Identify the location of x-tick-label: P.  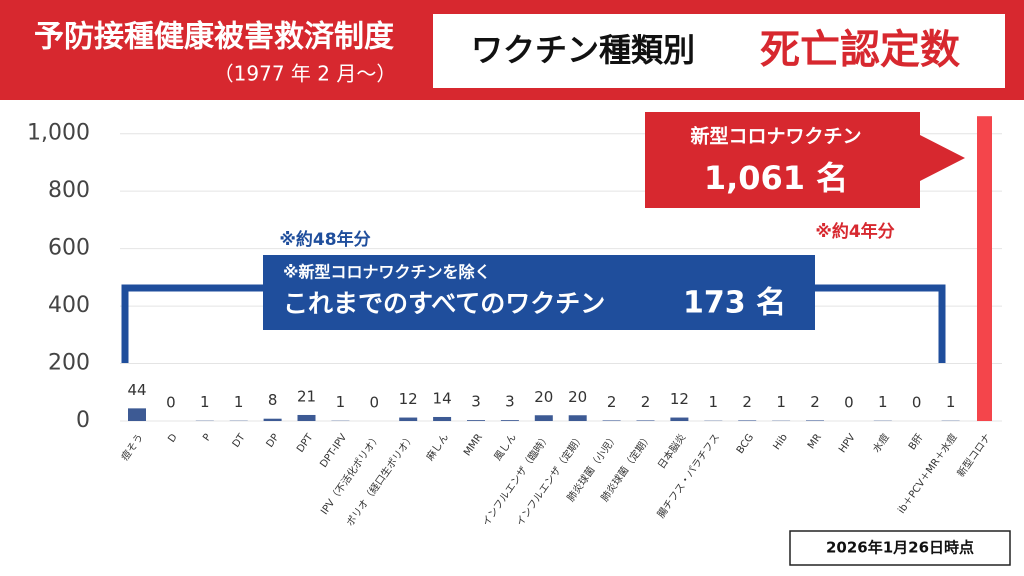
(207, 437).